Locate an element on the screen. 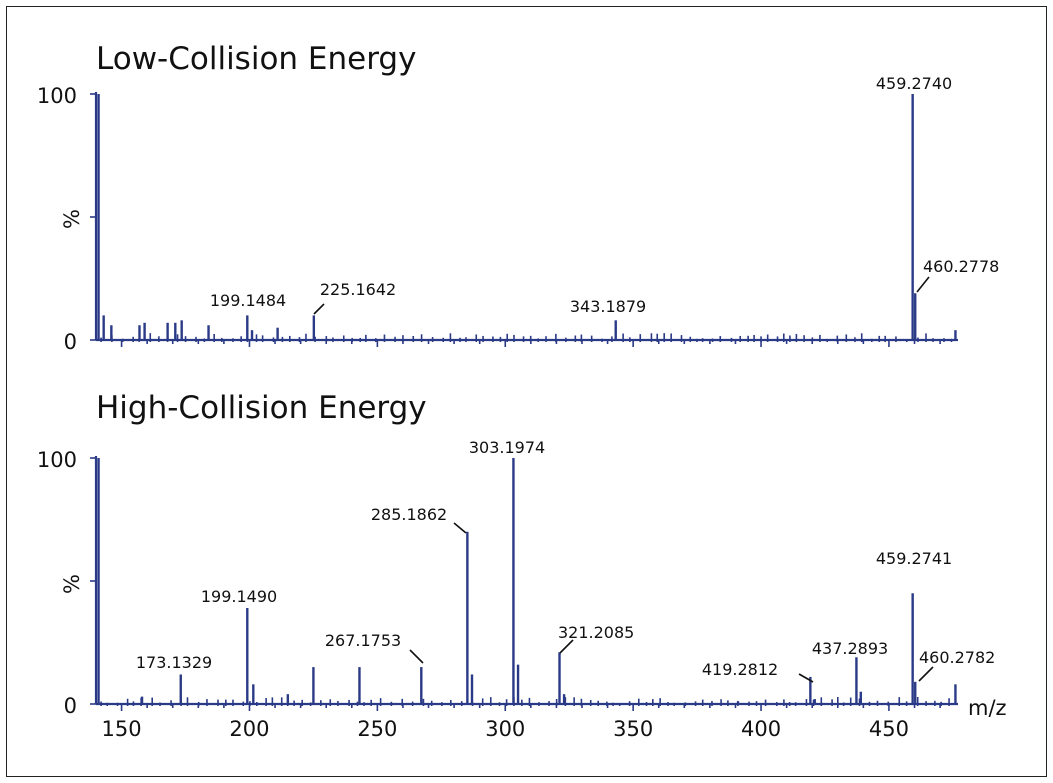 This screenshot has width=1053, height=783. low-collision-title: Low-Collision Energy is located at coordinates (256, 59).